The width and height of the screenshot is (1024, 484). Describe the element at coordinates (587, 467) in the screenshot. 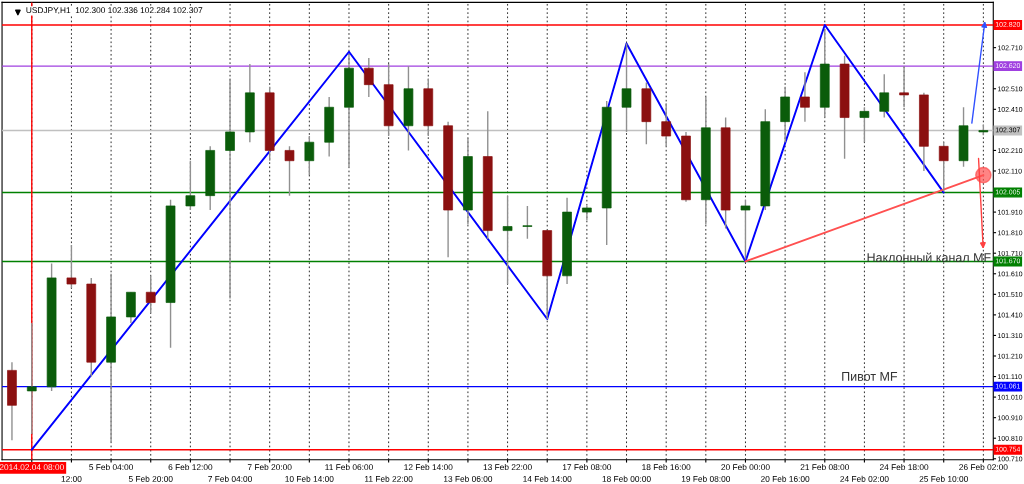

I see `x-tick-label: 17 Feb 08:00` at that location.